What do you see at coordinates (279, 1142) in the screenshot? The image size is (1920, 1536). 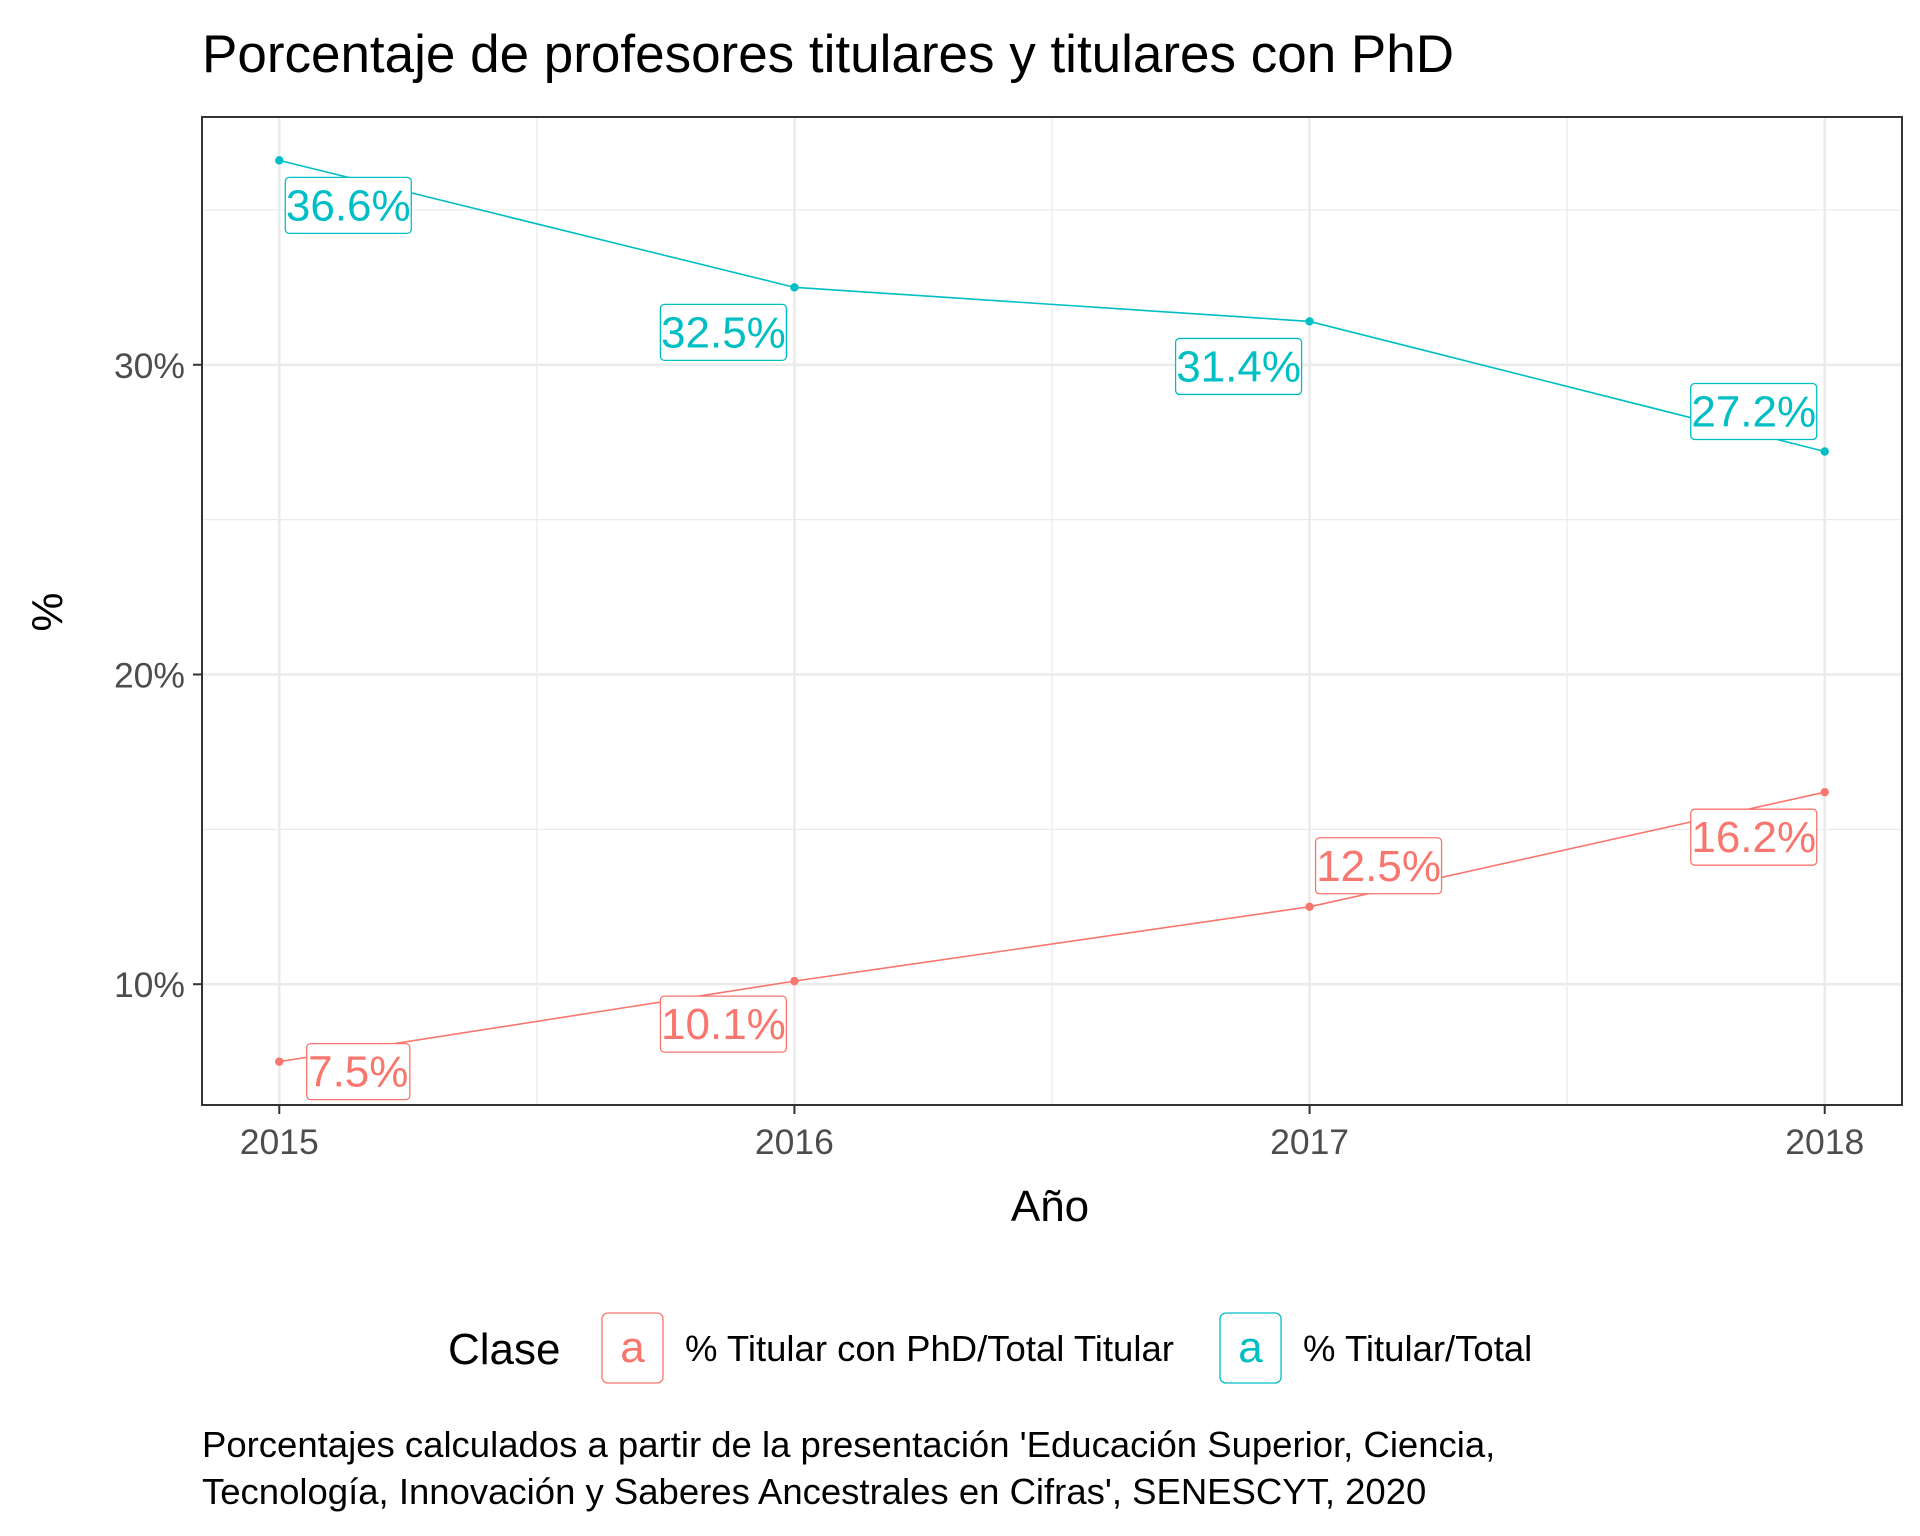 I see `x-tick-label: 2015` at bounding box center [279, 1142].